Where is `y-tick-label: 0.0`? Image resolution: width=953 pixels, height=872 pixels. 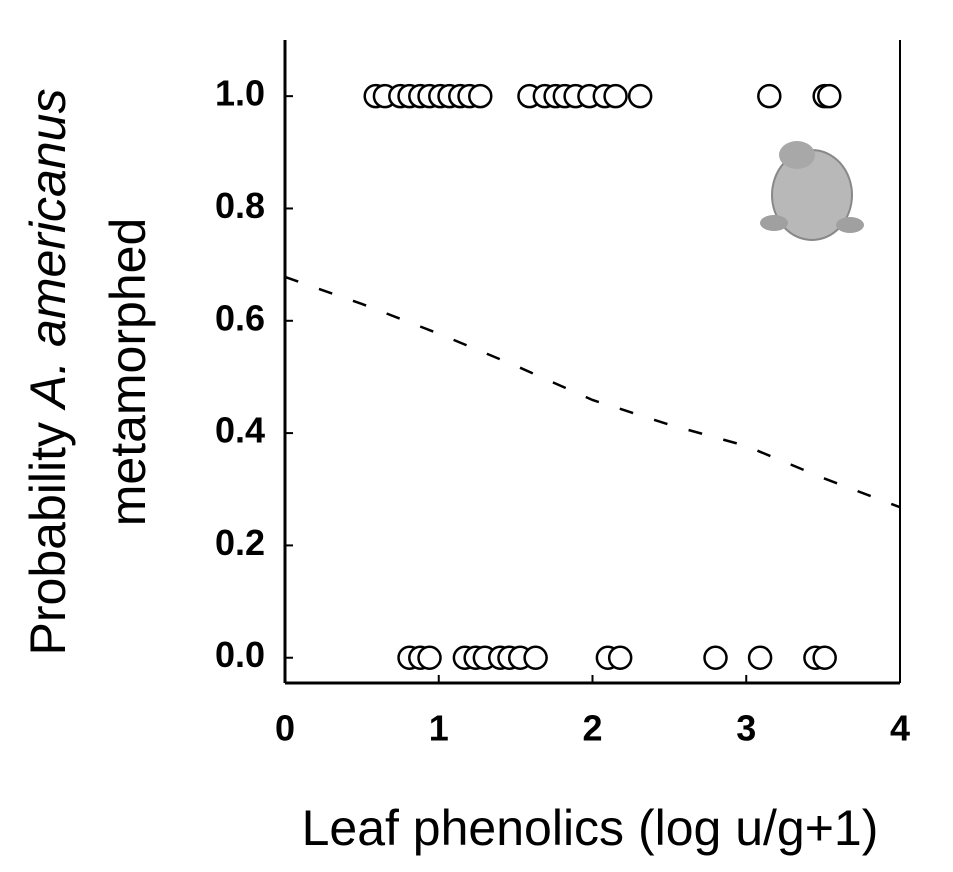 y-tick-label: 0.0 is located at coordinates (240, 654).